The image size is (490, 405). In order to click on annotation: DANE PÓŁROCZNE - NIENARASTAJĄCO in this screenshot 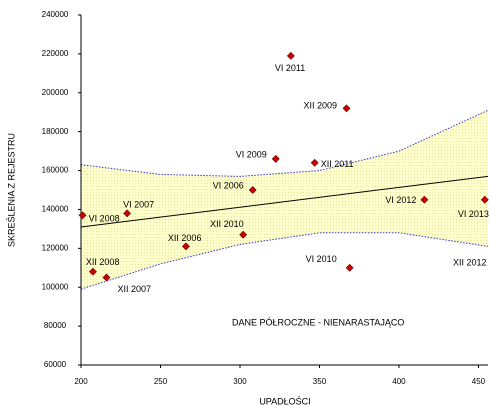, I will do `click(318, 322)`.